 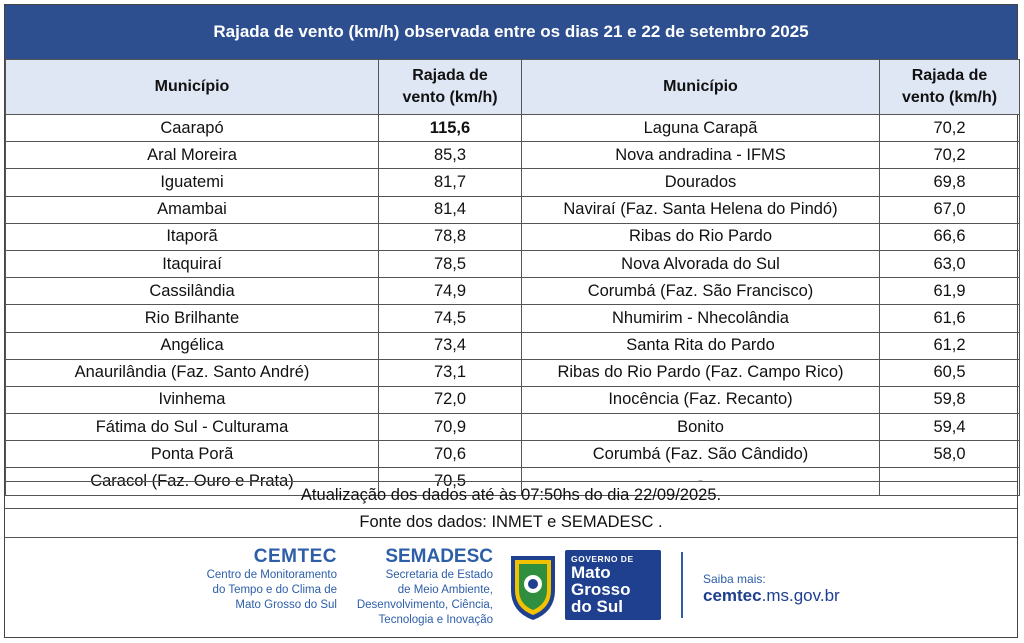 What do you see at coordinates (286, 605) in the screenshot?
I see `cemtec-desc-3: Mato Grosso do Sul` at bounding box center [286, 605].